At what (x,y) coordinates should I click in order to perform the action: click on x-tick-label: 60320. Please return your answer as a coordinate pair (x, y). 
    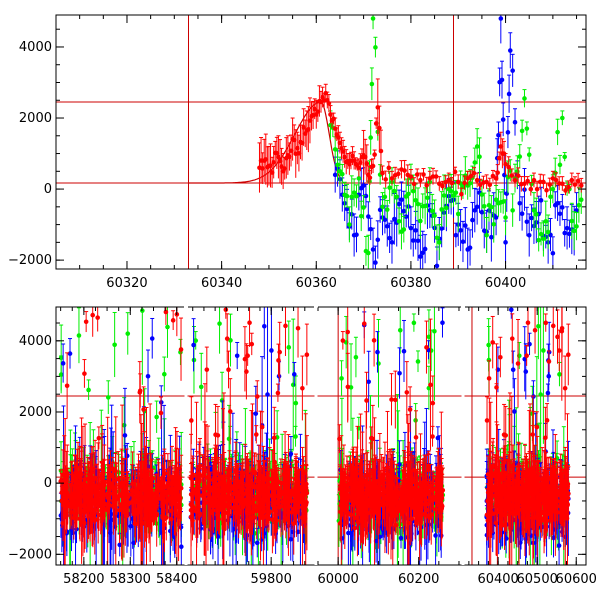
    Looking at the image, I should click on (126, 283).